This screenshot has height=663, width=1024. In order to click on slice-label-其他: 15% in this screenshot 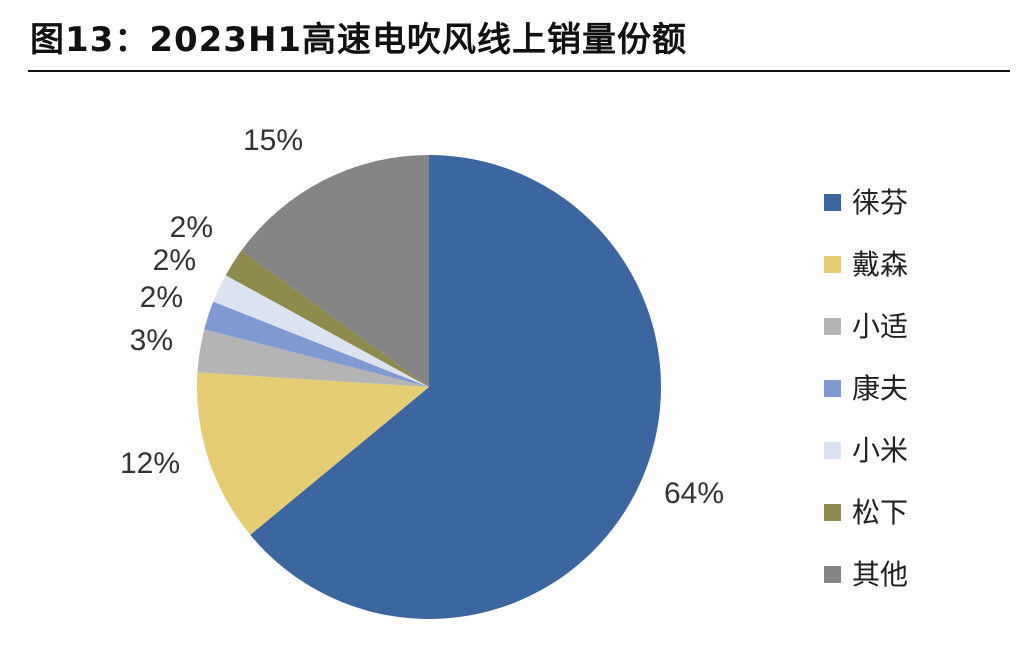, I will do `click(273, 140)`.